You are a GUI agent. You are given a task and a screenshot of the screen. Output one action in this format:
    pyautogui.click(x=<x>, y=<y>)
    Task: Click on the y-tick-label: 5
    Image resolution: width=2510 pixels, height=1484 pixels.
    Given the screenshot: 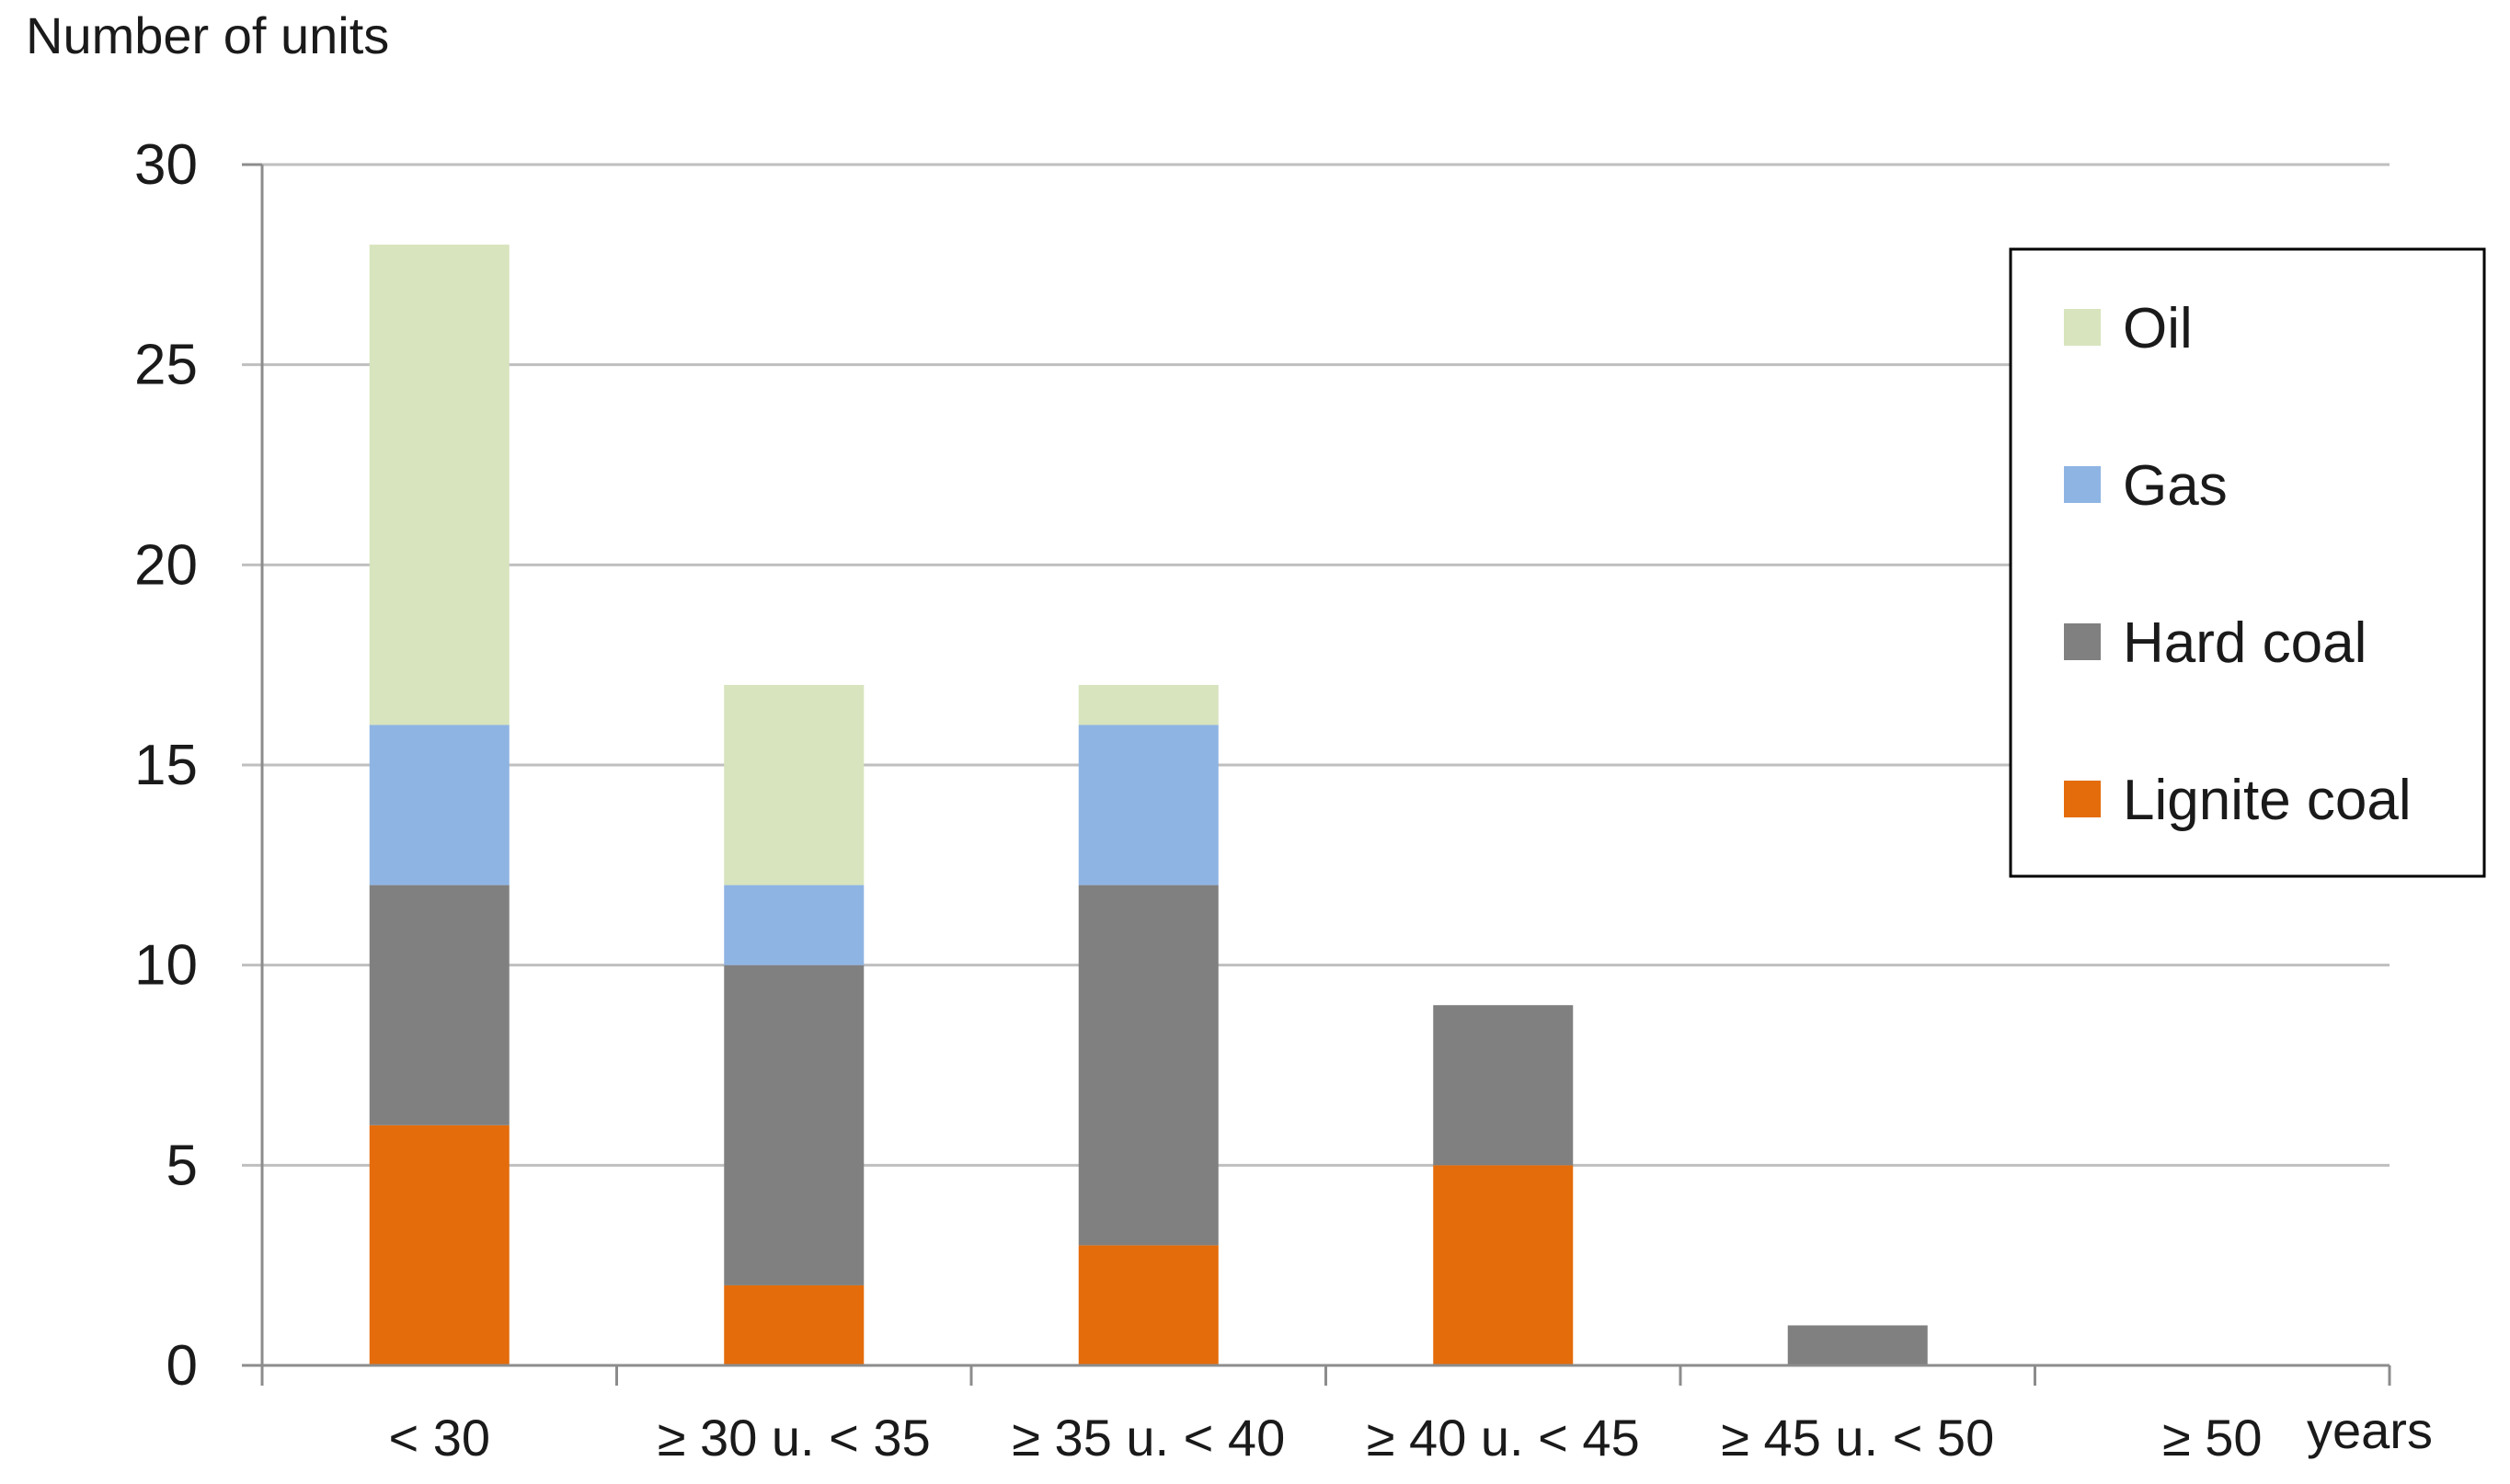 What is the action you would take?
    pyautogui.click(x=182, y=1165)
    